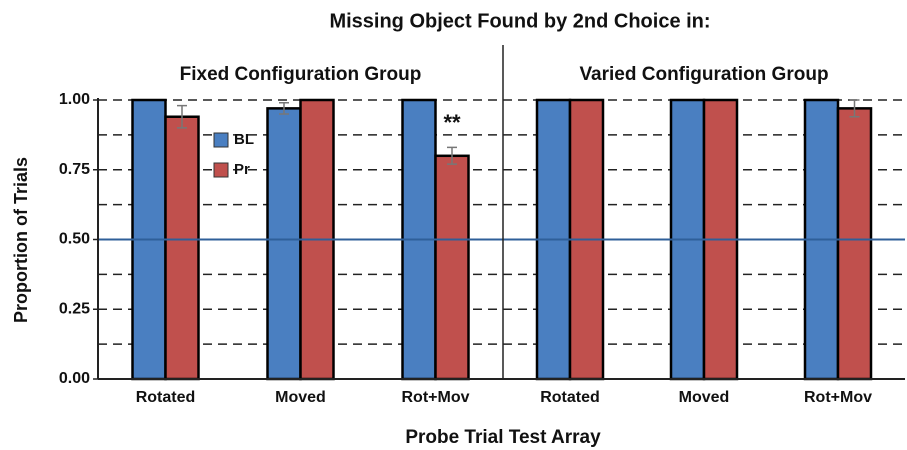 This screenshot has height=450, width=907. I want to click on y-tick-label: 1.00, so click(74, 99).